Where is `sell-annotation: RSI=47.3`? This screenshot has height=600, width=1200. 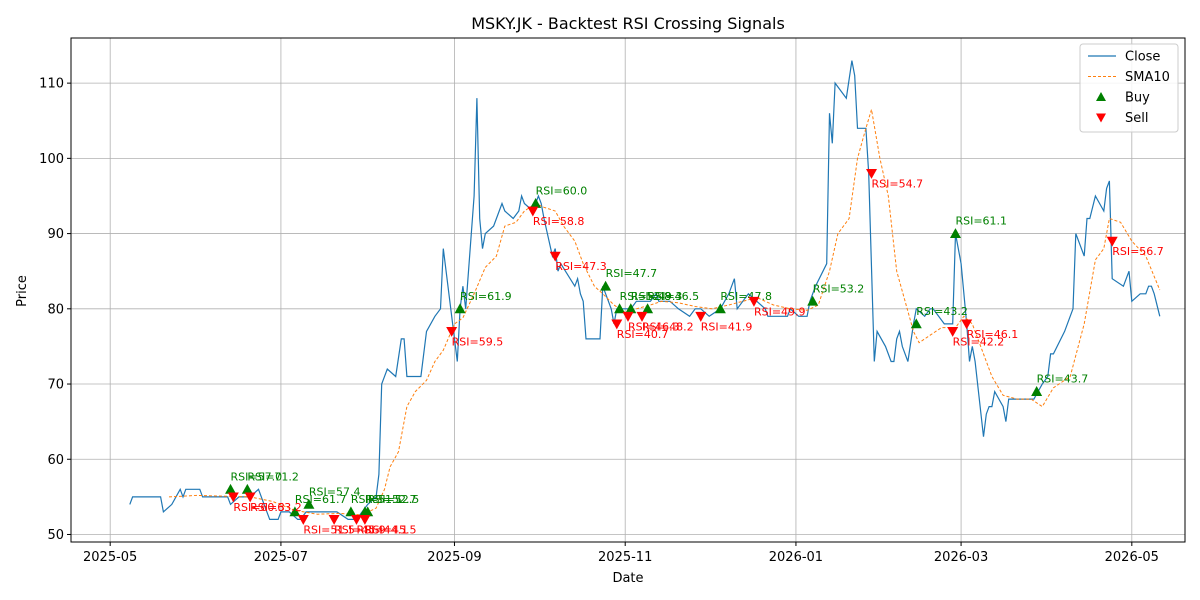 sell-annotation: RSI=47.3 is located at coordinates (581, 266).